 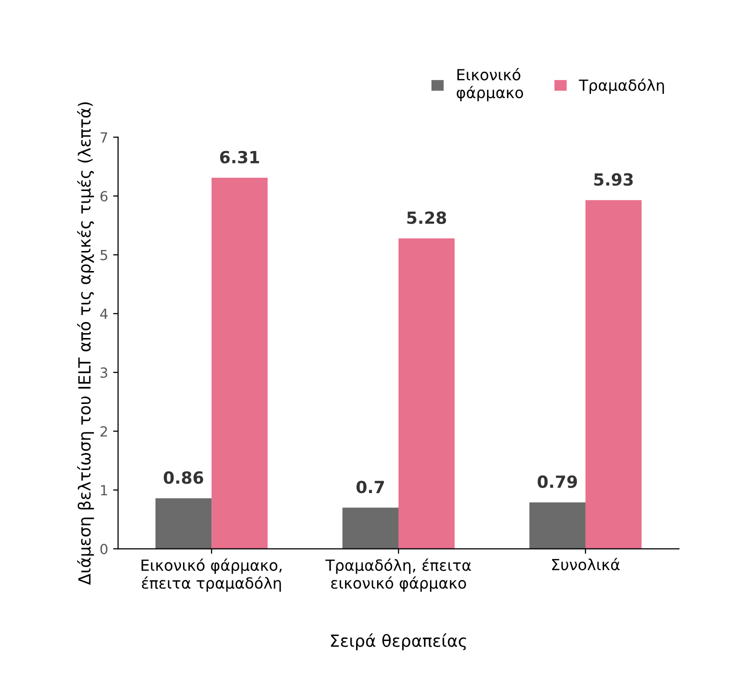 I want to click on x-tick-label: Εικονικό φάρμακο, έπειτα τραμαδόλη, so click(x=212, y=575).